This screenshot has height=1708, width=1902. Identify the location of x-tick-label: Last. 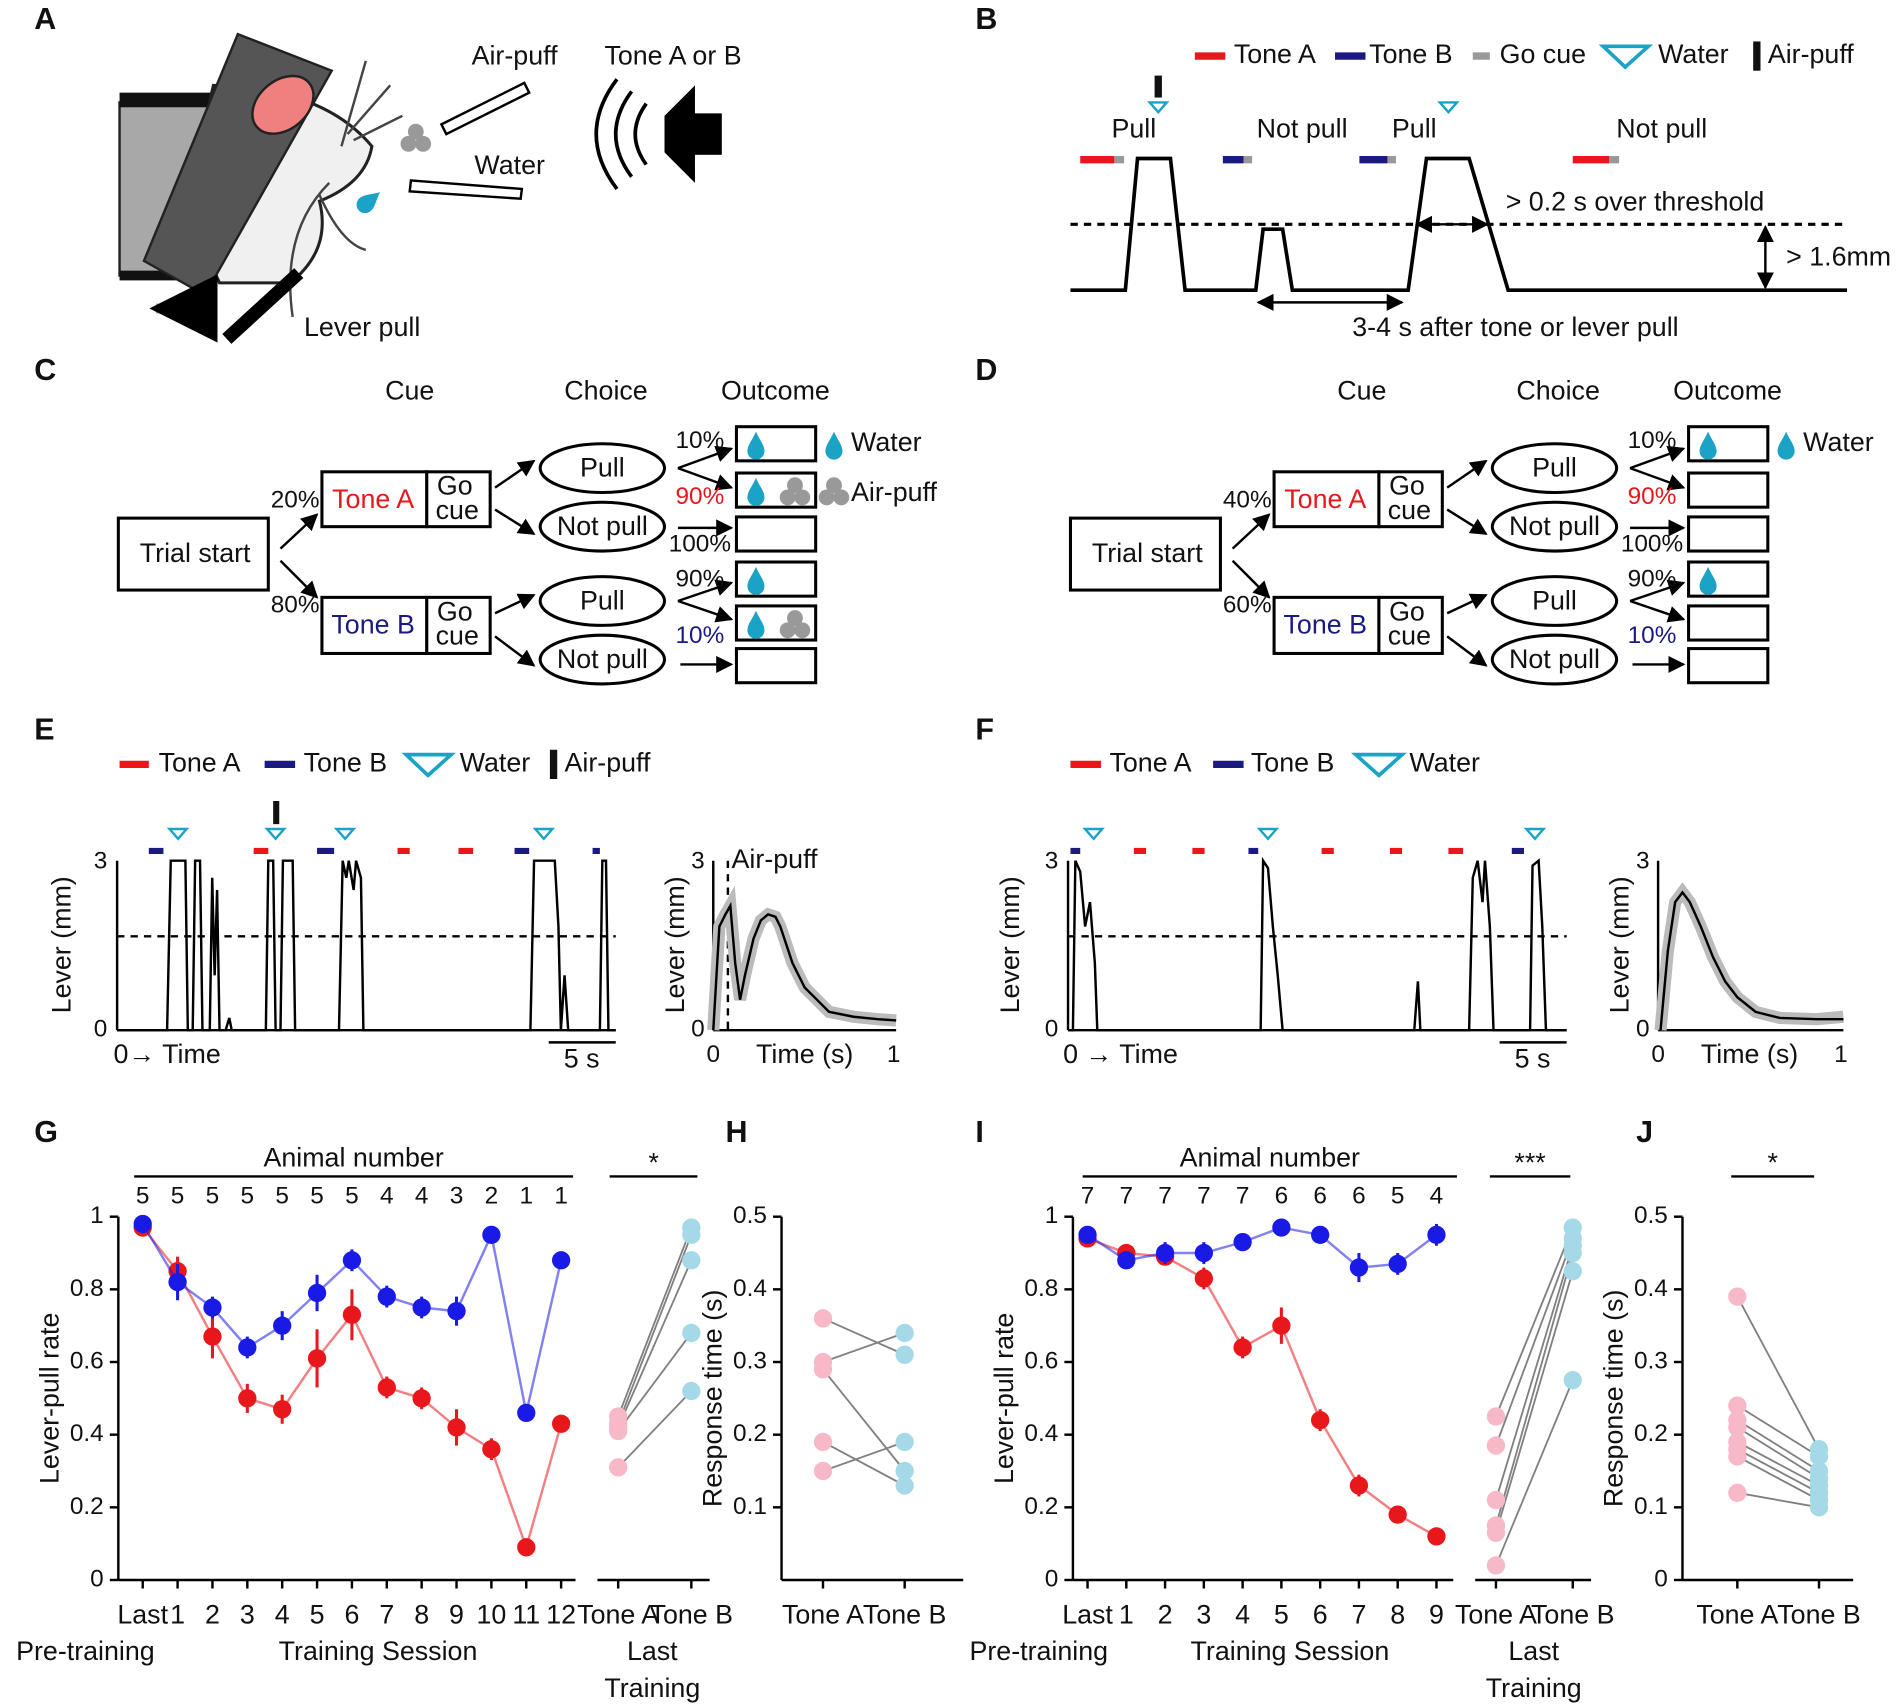
(1087, 1615).